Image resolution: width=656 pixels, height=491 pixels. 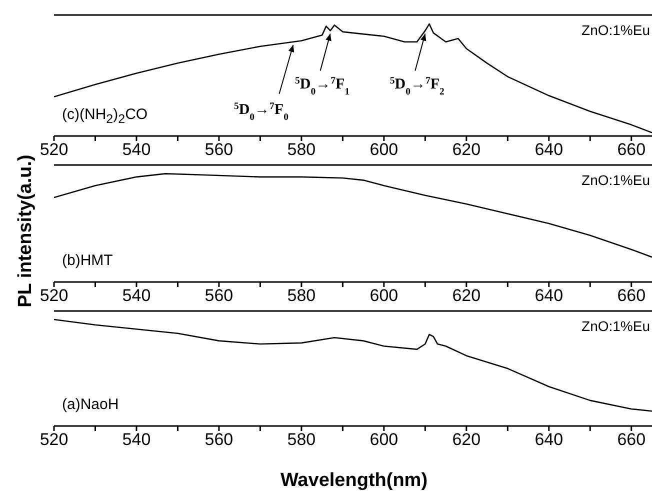 What do you see at coordinates (322, 86) in the screenshot?
I see `annotation: $^{5}$D$_{0}$→$^{7}$F$_{1}$` at bounding box center [322, 86].